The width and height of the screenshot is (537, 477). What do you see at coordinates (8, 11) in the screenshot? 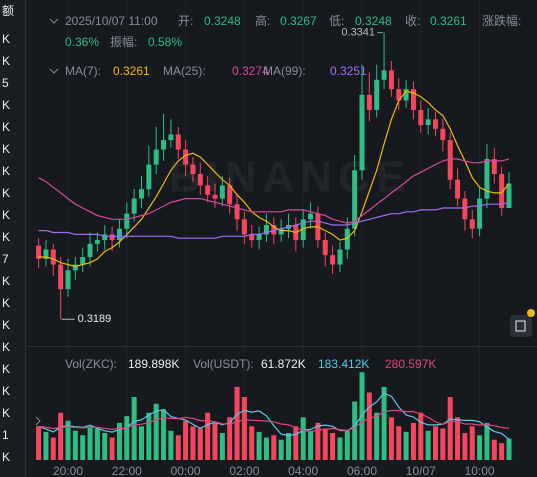
I see `side-text: 额` at bounding box center [8, 11].